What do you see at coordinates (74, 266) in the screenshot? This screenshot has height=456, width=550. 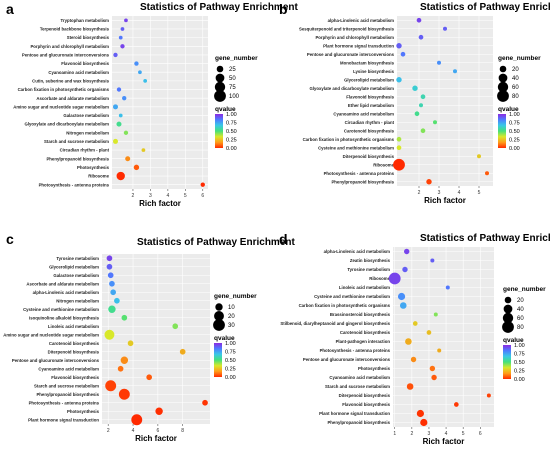 I see `category-label: Glycerolipid metabolism` at bounding box center [74, 266].